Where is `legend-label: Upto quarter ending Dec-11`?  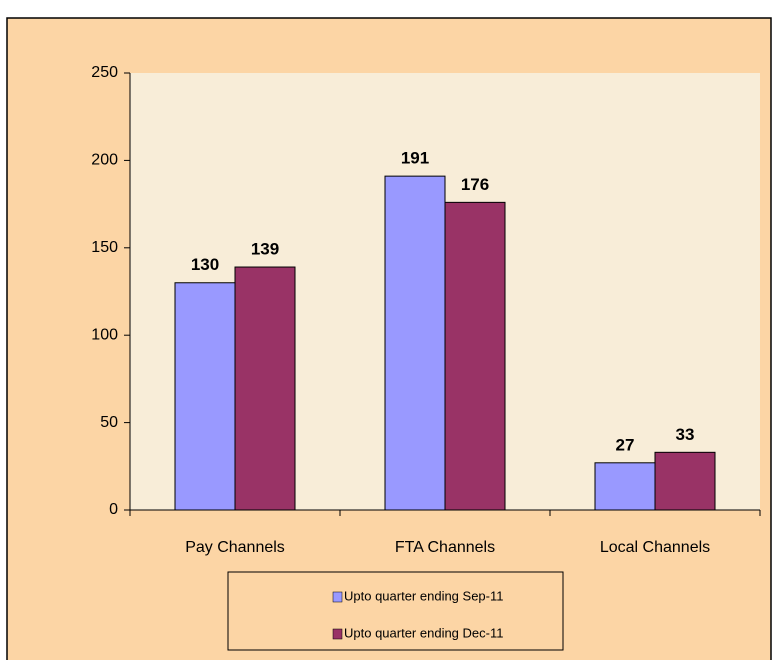 legend-label: Upto quarter ending Dec-11 is located at coordinates (423, 632).